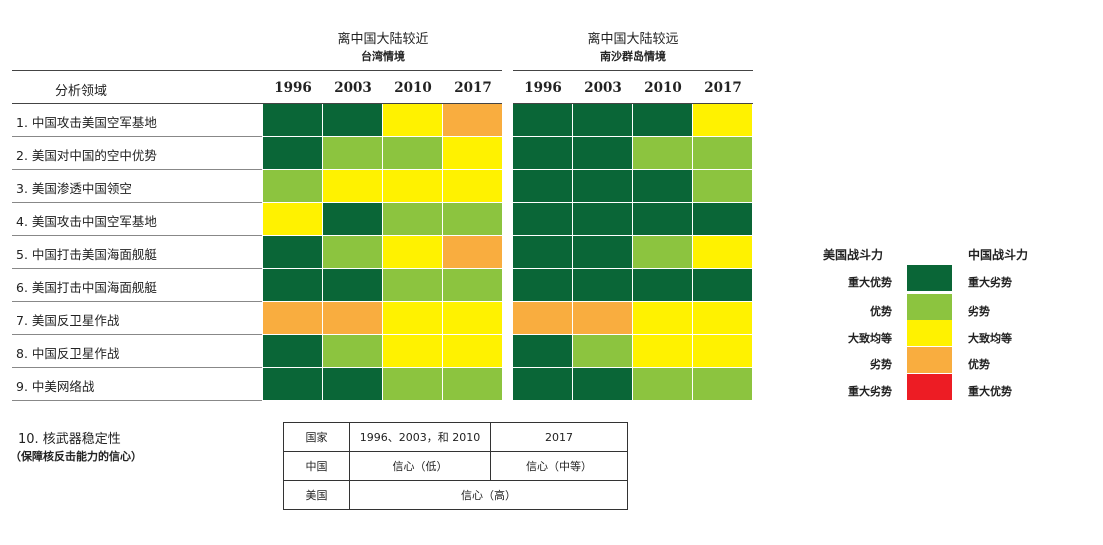 The width and height of the screenshot is (1103, 545). I want to click on row-label: 6. 美国打击中国海面舰艇, so click(86, 287).